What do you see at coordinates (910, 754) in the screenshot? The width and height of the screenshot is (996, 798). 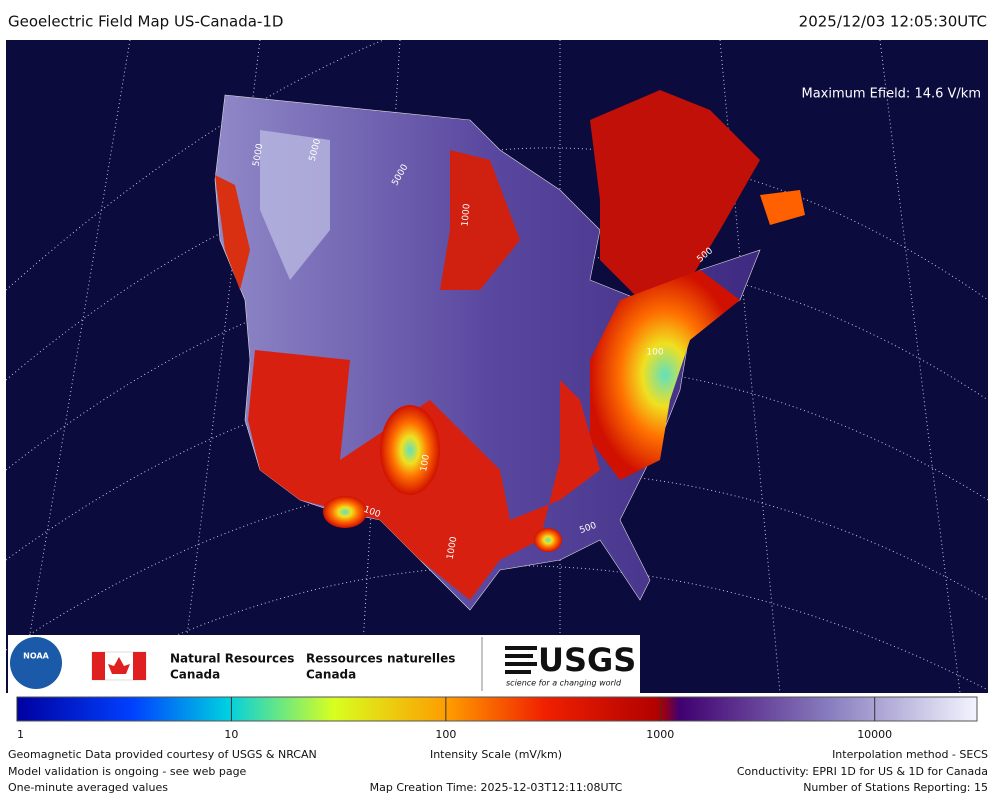 I see `footer-right: Interpolation method - SECS` at bounding box center [910, 754].